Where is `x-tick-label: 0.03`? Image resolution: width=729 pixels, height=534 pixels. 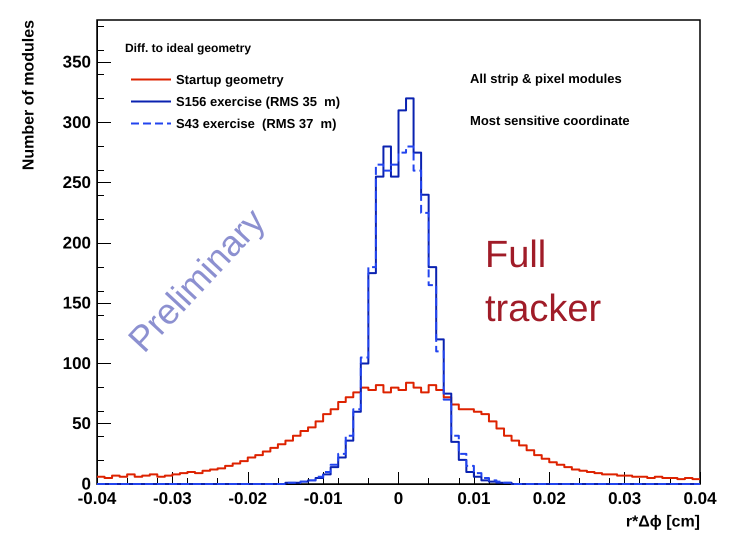 x-tick-label: 0.03 is located at coordinates (625, 498).